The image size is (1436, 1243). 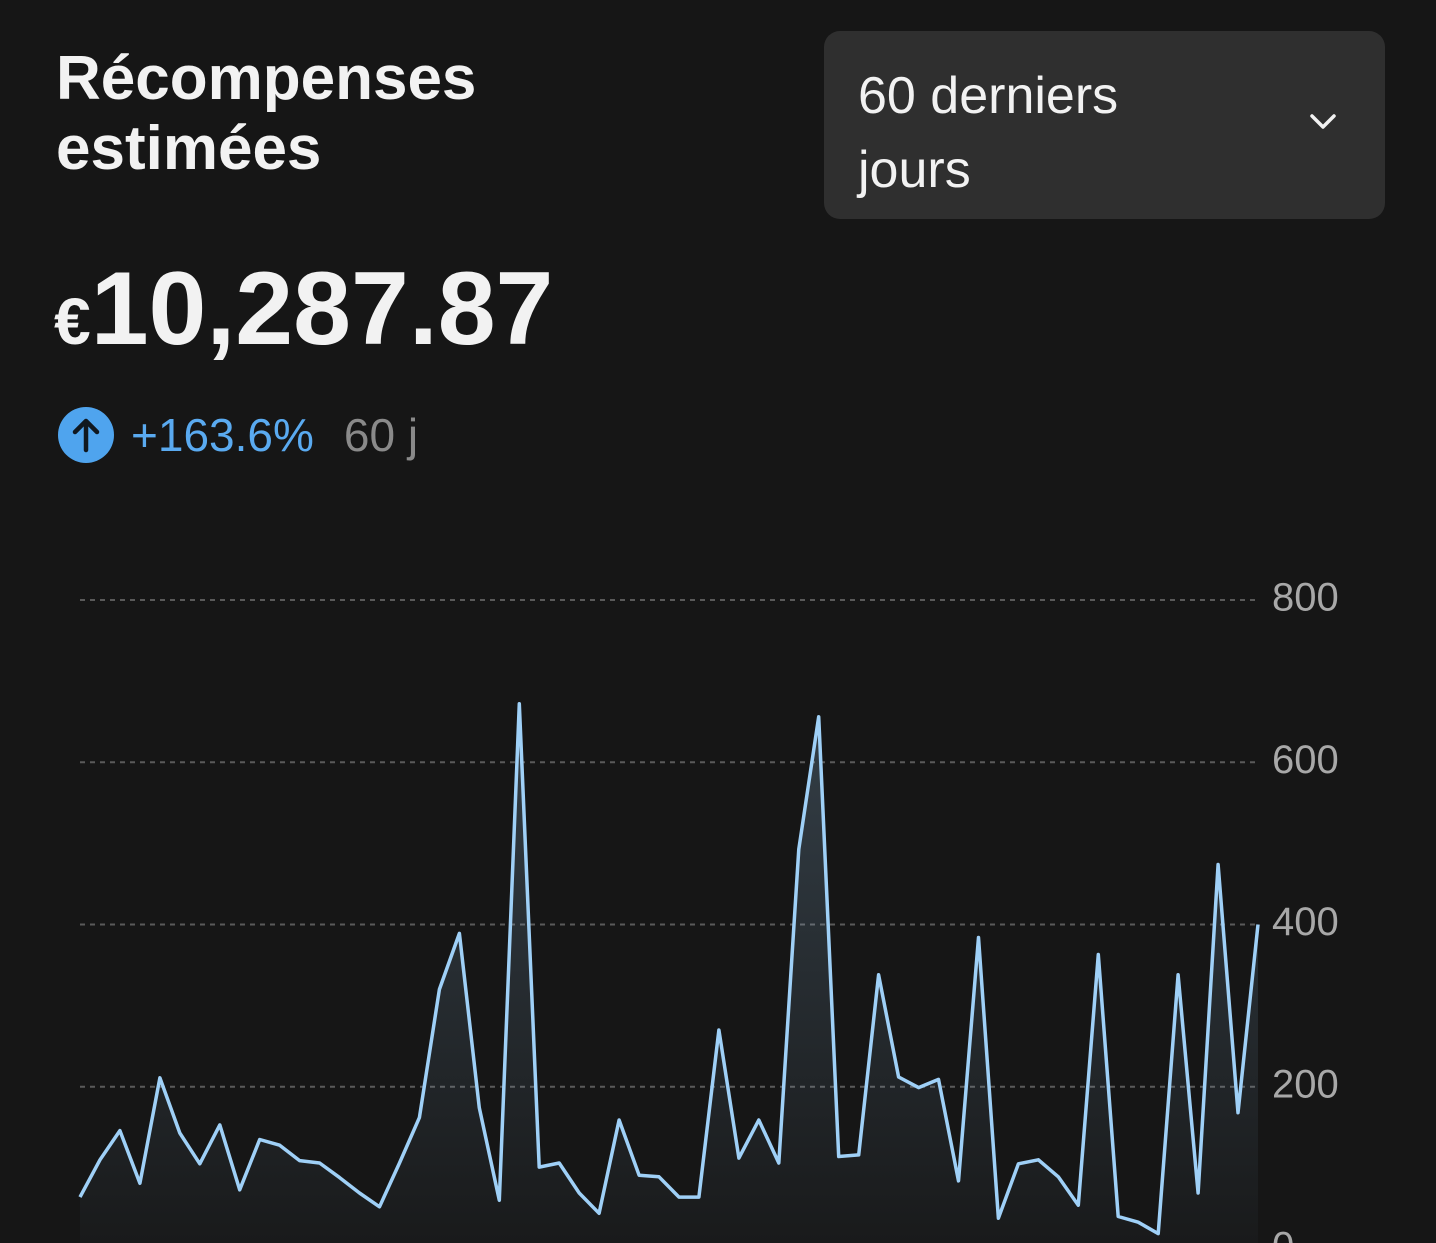 What do you see at coordinates (322, 309) in the screenshot?
I see `amount-value: 10,287.87` at bounding box center [322, 309].